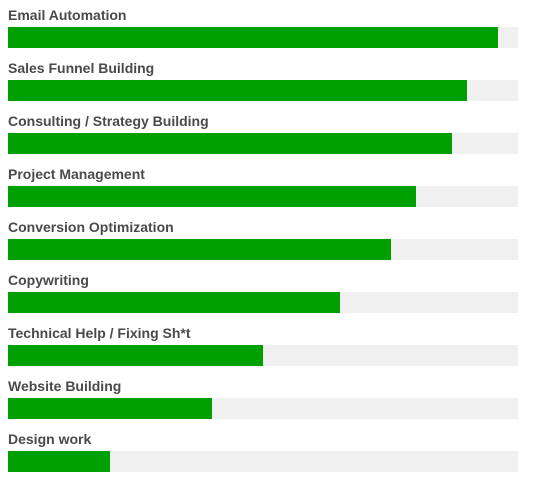 Image resolution: width=534 pixels, height=484 pixels. Describe the element at coordinates (108, 121) in the screenshot. I see `skill-label: Consulting / Strategy Building` at that location.